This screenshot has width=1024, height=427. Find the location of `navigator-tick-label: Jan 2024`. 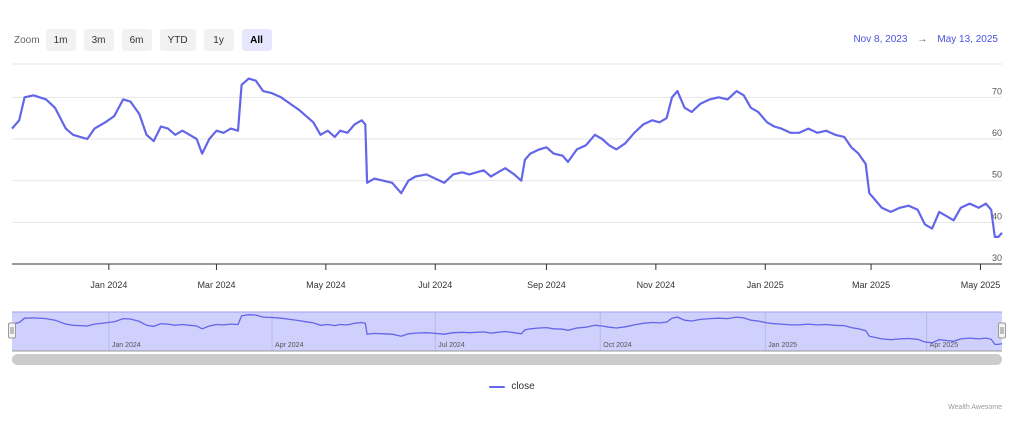

navigator-tick-label: Jan 2024 is located at coordinates (126, 345).